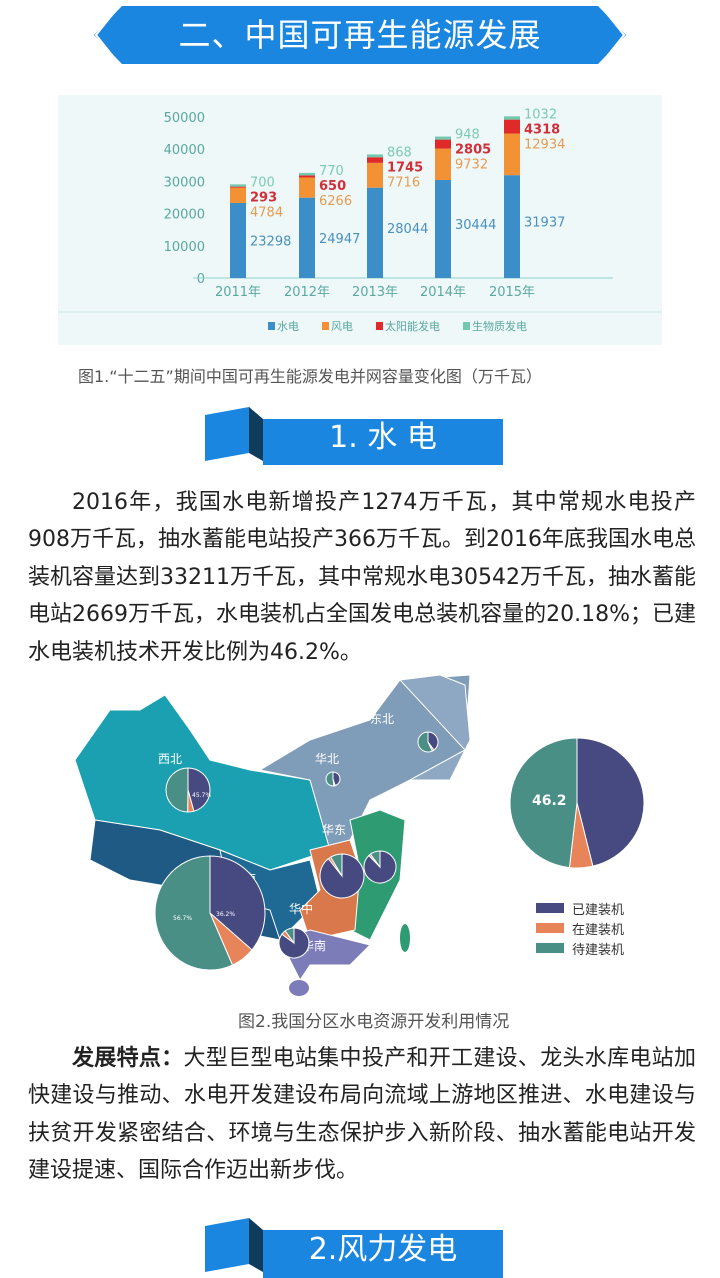  Describe the element at coordinates (184, 247) in the screenshot. I see `y-tick-label: 10000` at that location.